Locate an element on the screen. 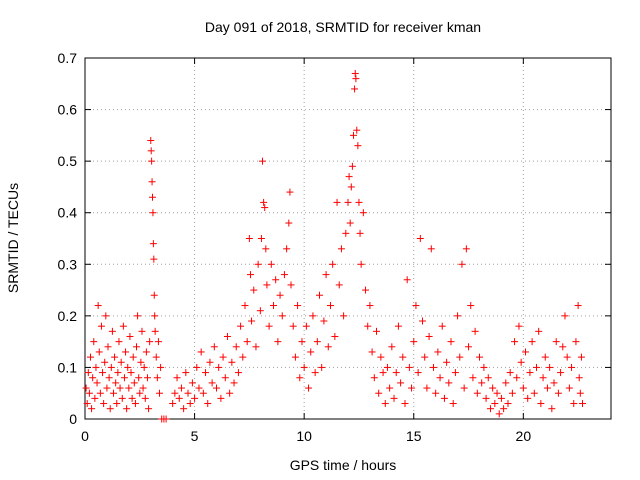 The width and height of the screenshot is (640, 480). y-tick-label: 0.7 is located at coordinates (68, 58).